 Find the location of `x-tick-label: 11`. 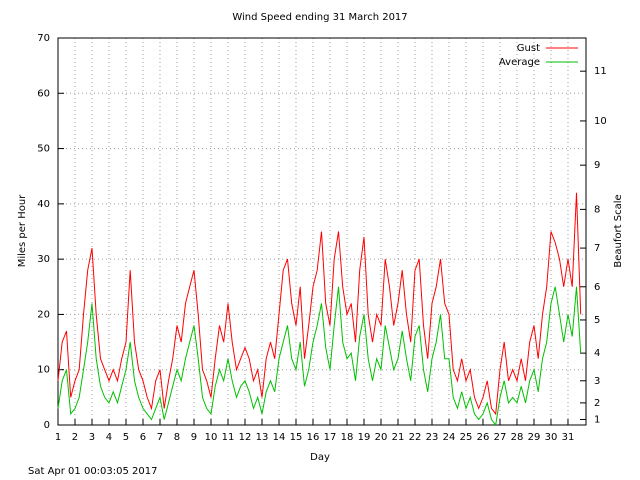

x-tick-label: 11 is located at coordinates (228, 437).